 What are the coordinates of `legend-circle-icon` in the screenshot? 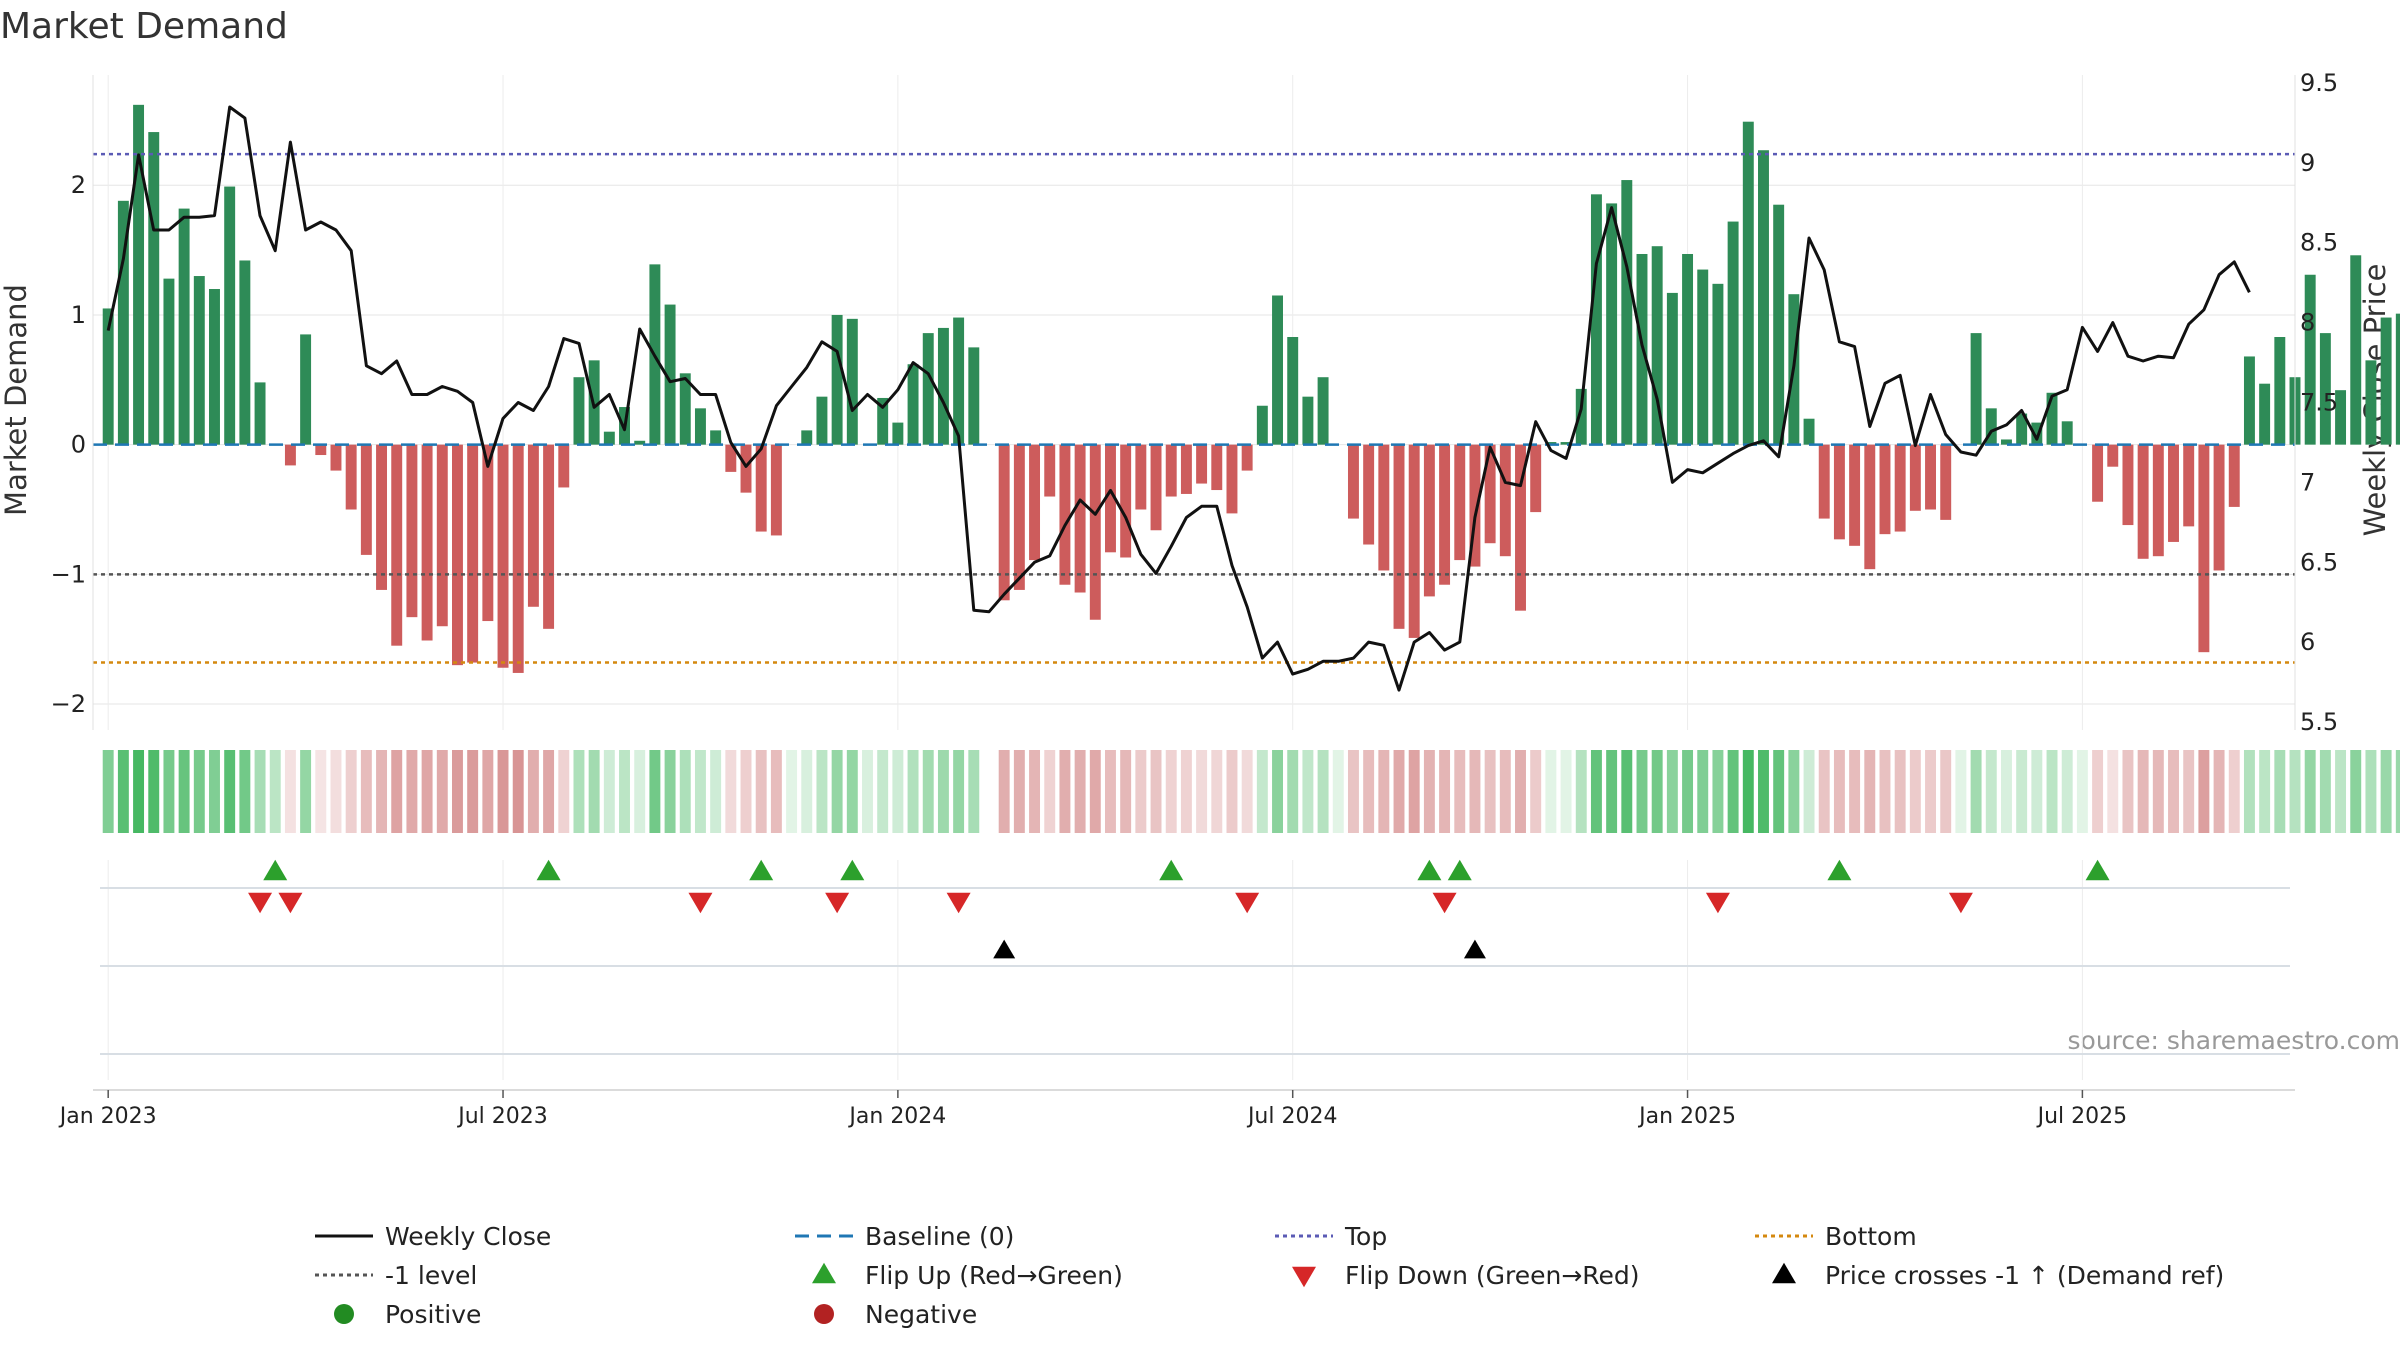 It's located at (824, 1314).